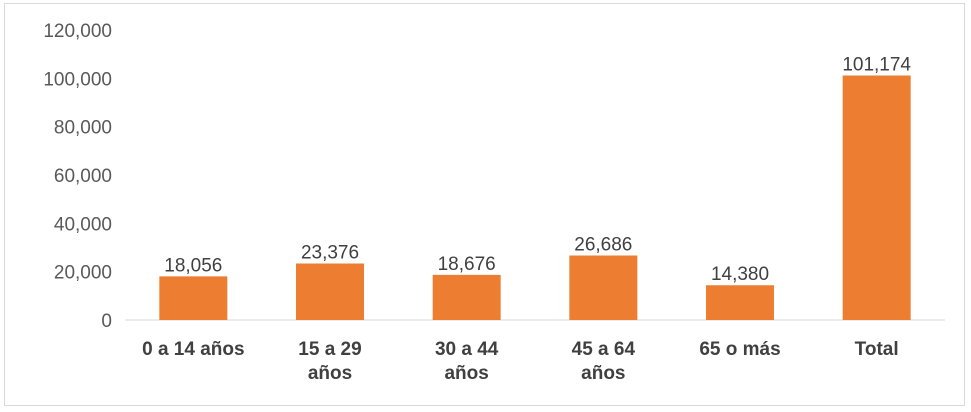 The height and width of the screenshot is (412, 971). Describe the element at coordinates (739, 349) in the screenshot. I see `x-tick-label: 65 o más` at that location.